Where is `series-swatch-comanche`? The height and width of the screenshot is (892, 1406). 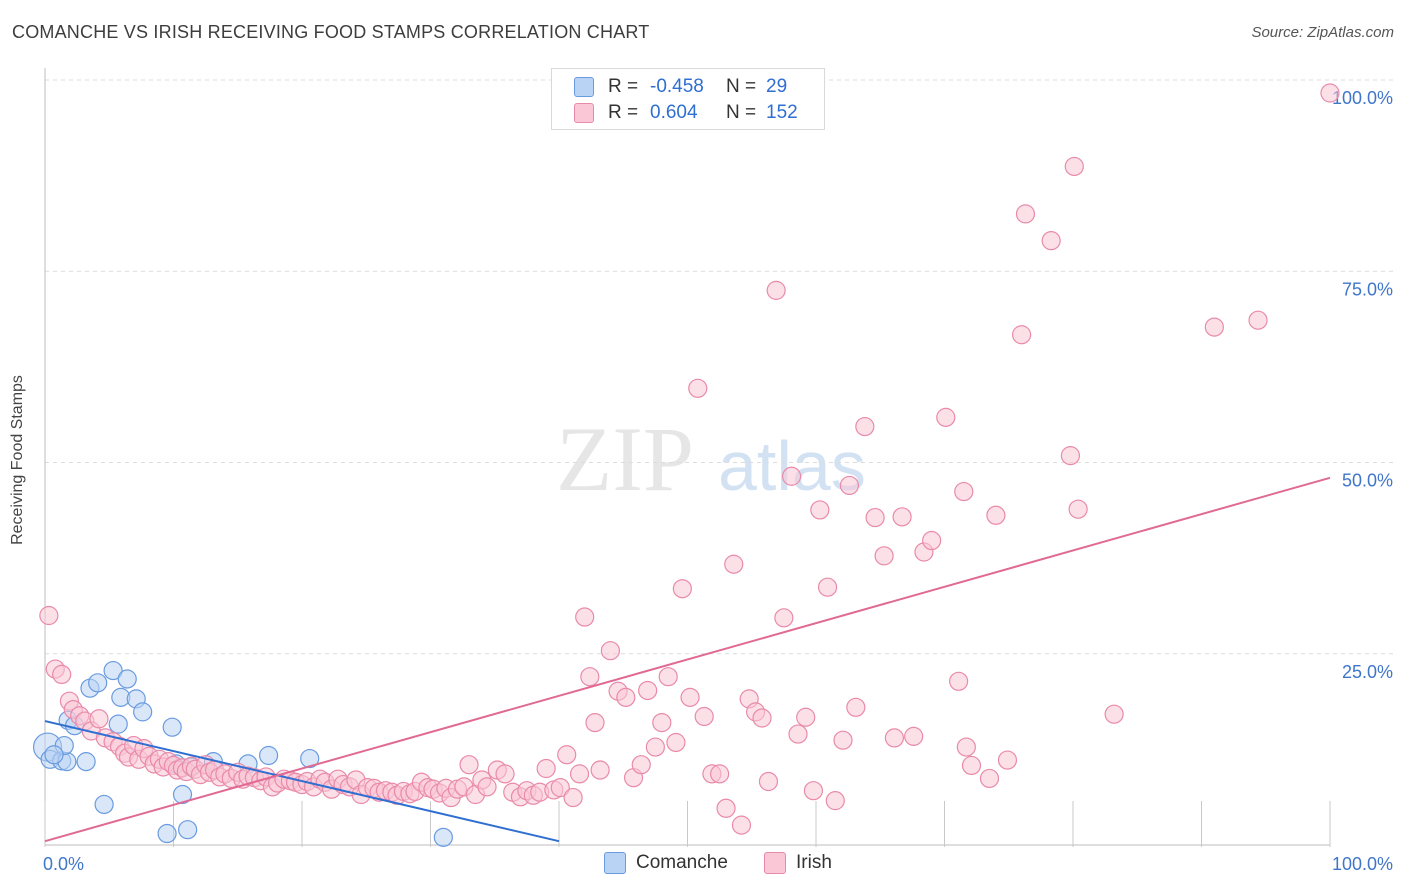
series-swatch-comanche is located at coordinates (615, 863).